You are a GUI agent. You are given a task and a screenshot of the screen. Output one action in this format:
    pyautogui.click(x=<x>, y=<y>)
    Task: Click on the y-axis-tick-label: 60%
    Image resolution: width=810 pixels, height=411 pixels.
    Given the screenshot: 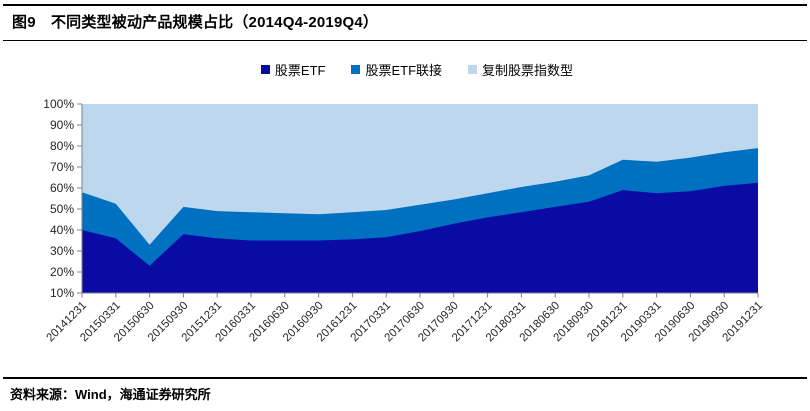 What is the action you would take?
    pyautogui.click(x=62, y=188)
    